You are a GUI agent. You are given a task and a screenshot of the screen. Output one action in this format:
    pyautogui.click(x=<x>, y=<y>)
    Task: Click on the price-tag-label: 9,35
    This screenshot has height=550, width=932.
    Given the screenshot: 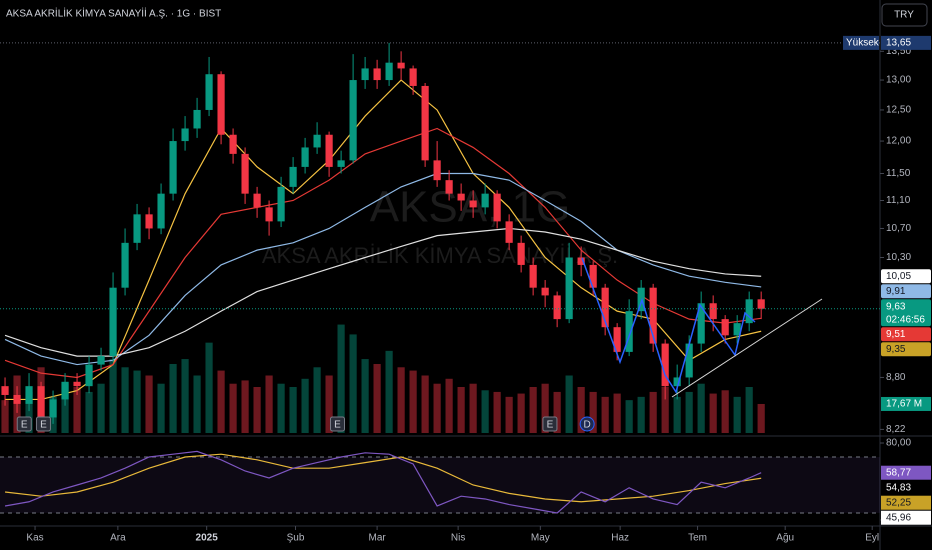 What is the action you would take?
    pyautogui.click(x=896, y=349)
    